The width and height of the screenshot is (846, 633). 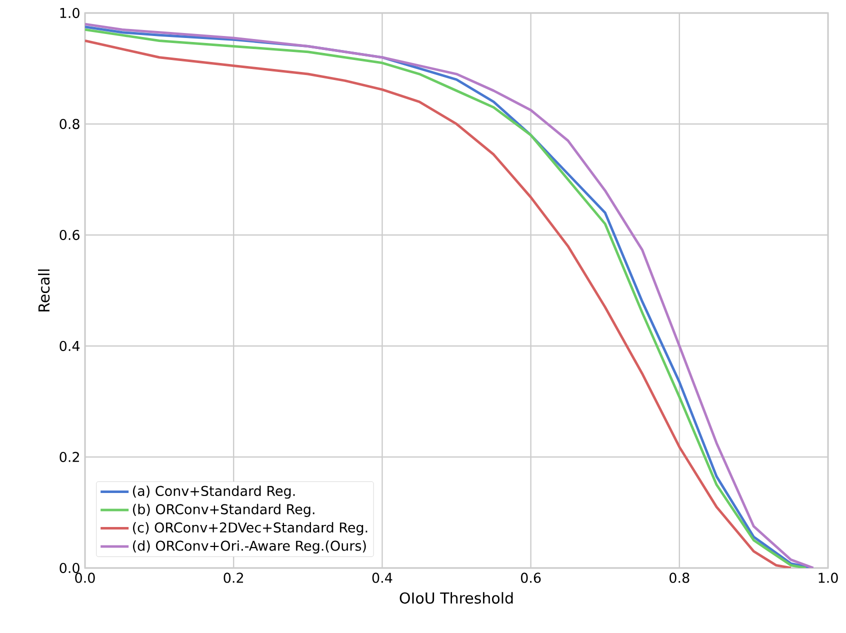 What do you see at coordinates (680, 577) in the screenshot?
I see `x-tick-label: 0.8` at bounding box center [680, 577].